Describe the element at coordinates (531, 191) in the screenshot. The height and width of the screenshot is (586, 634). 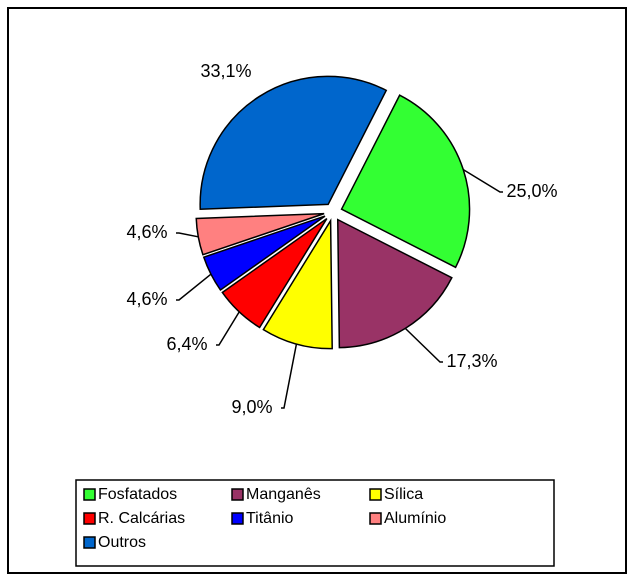
I see `data-label: 25,0%` at that location.